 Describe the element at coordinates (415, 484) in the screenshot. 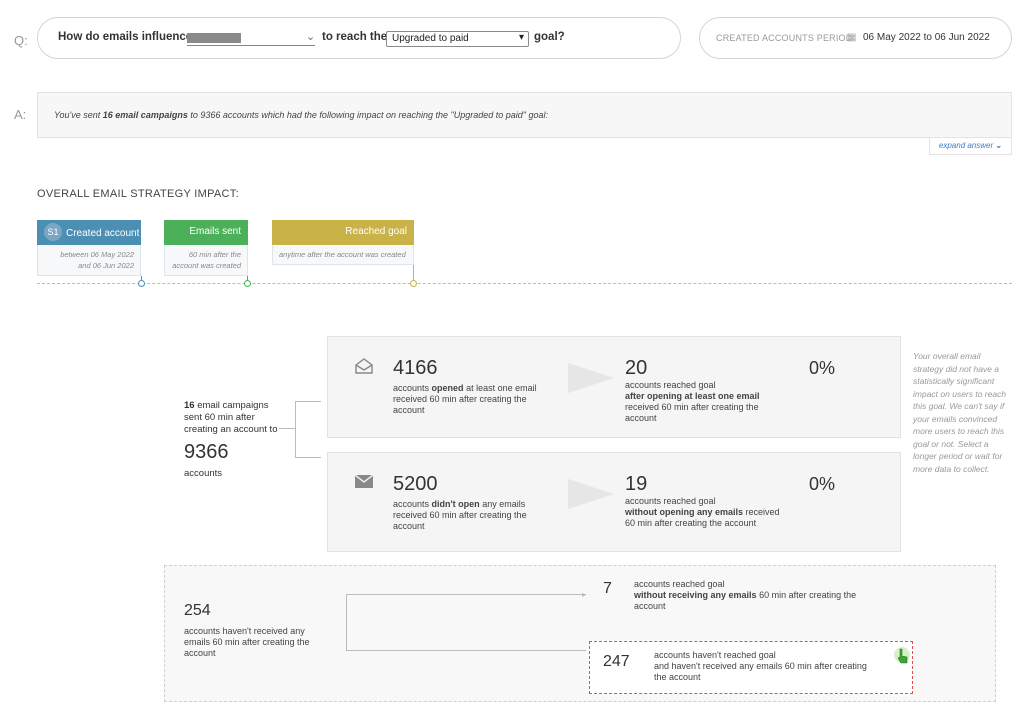

I see `not-opened-count: 5200` at that location.